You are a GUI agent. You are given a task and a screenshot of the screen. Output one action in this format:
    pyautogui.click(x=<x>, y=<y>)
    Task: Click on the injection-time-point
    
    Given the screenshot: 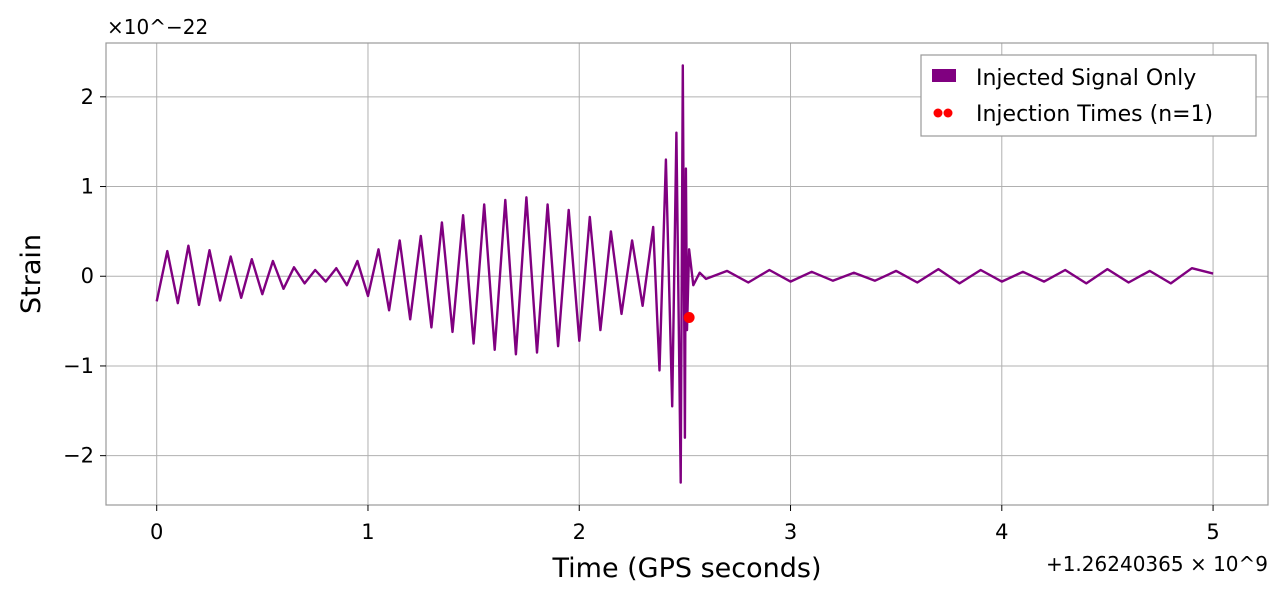 What is the action you would take?
    pyautogui.click(x=689, y=318)
    